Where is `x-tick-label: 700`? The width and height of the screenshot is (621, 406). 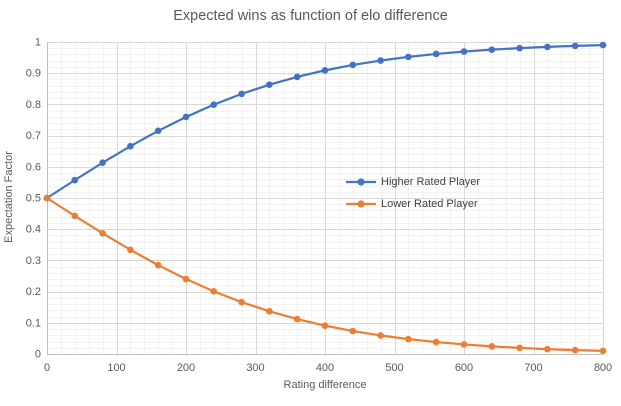
x-tick-label: 700 is located at coordinates (533, 368).